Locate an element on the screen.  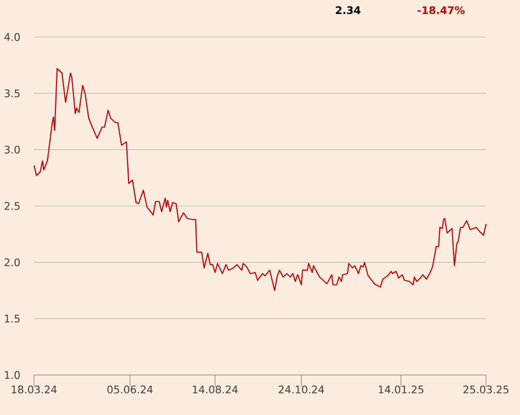
y-tick-label: 3.5 is located at coordinates (12, 93).